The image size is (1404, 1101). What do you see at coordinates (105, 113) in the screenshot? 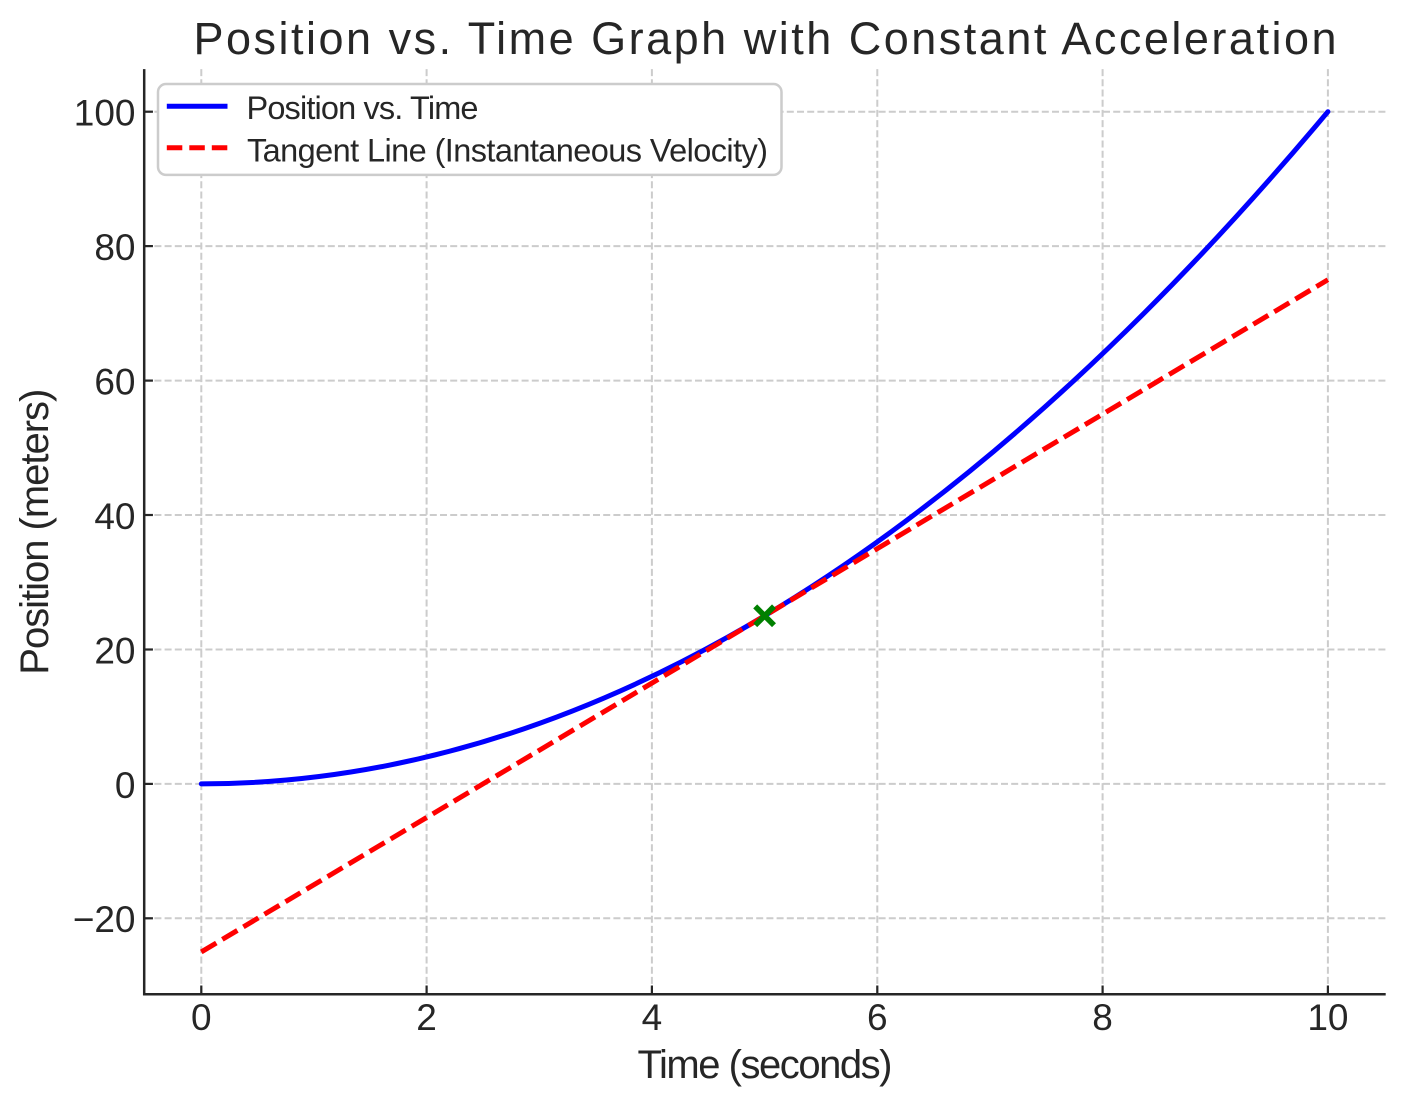
I see `svg-text: 100` at bounding box center [105, 113].